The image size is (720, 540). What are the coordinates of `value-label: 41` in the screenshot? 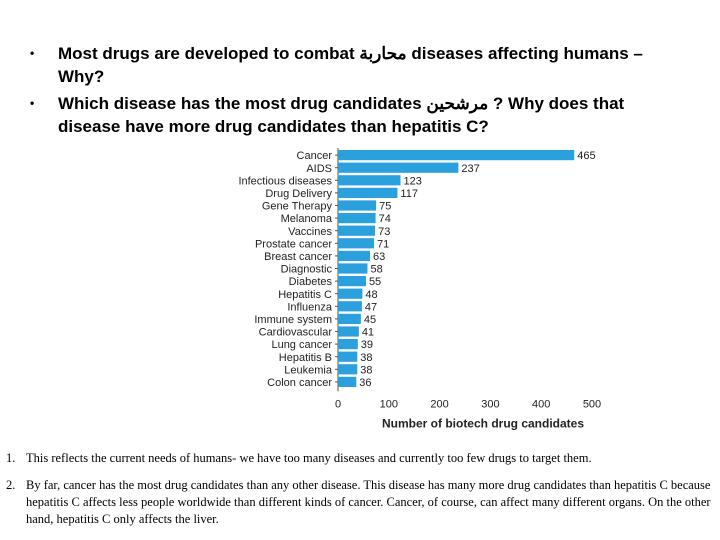 It's located at (368, 333).